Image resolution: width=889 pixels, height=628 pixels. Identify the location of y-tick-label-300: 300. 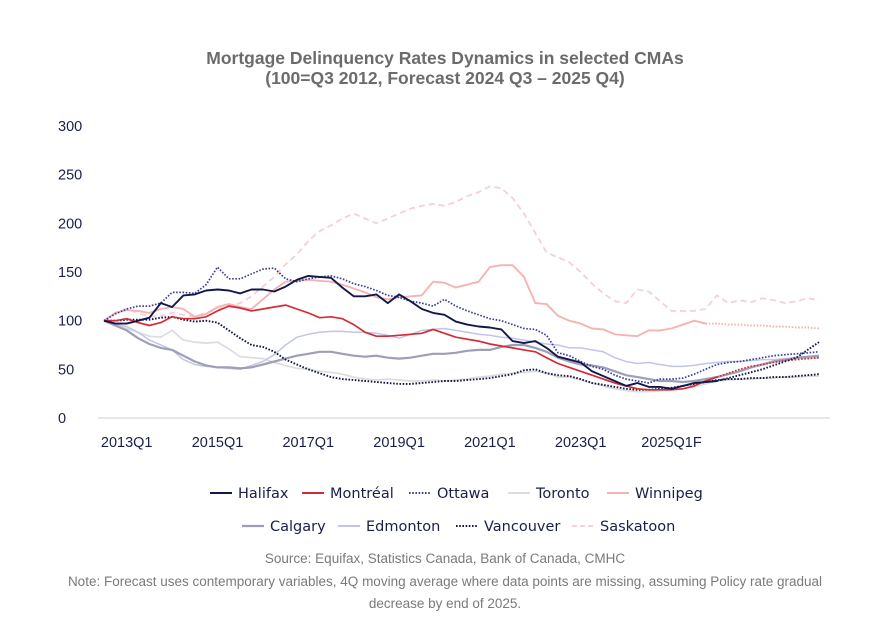
(70, 127).